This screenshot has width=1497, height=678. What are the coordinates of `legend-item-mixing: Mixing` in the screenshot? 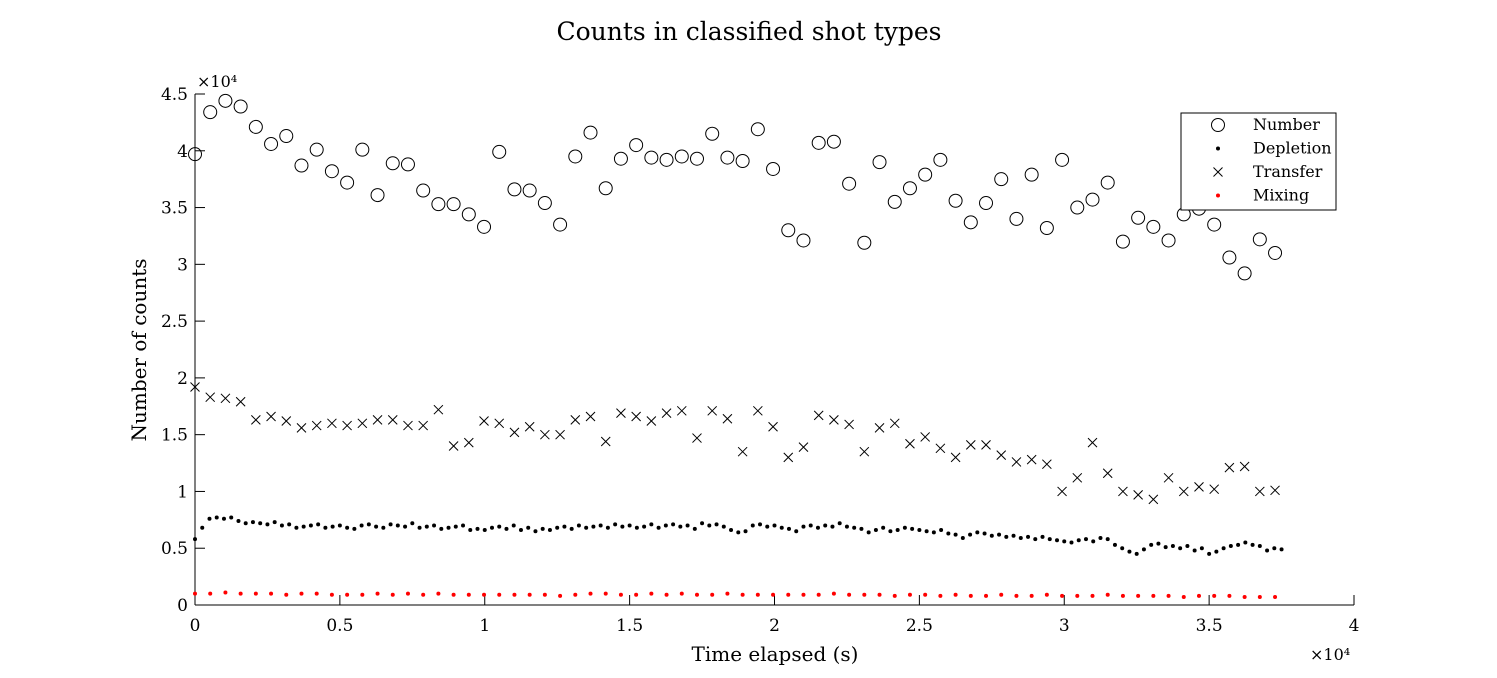 It's located at (1262, 195).